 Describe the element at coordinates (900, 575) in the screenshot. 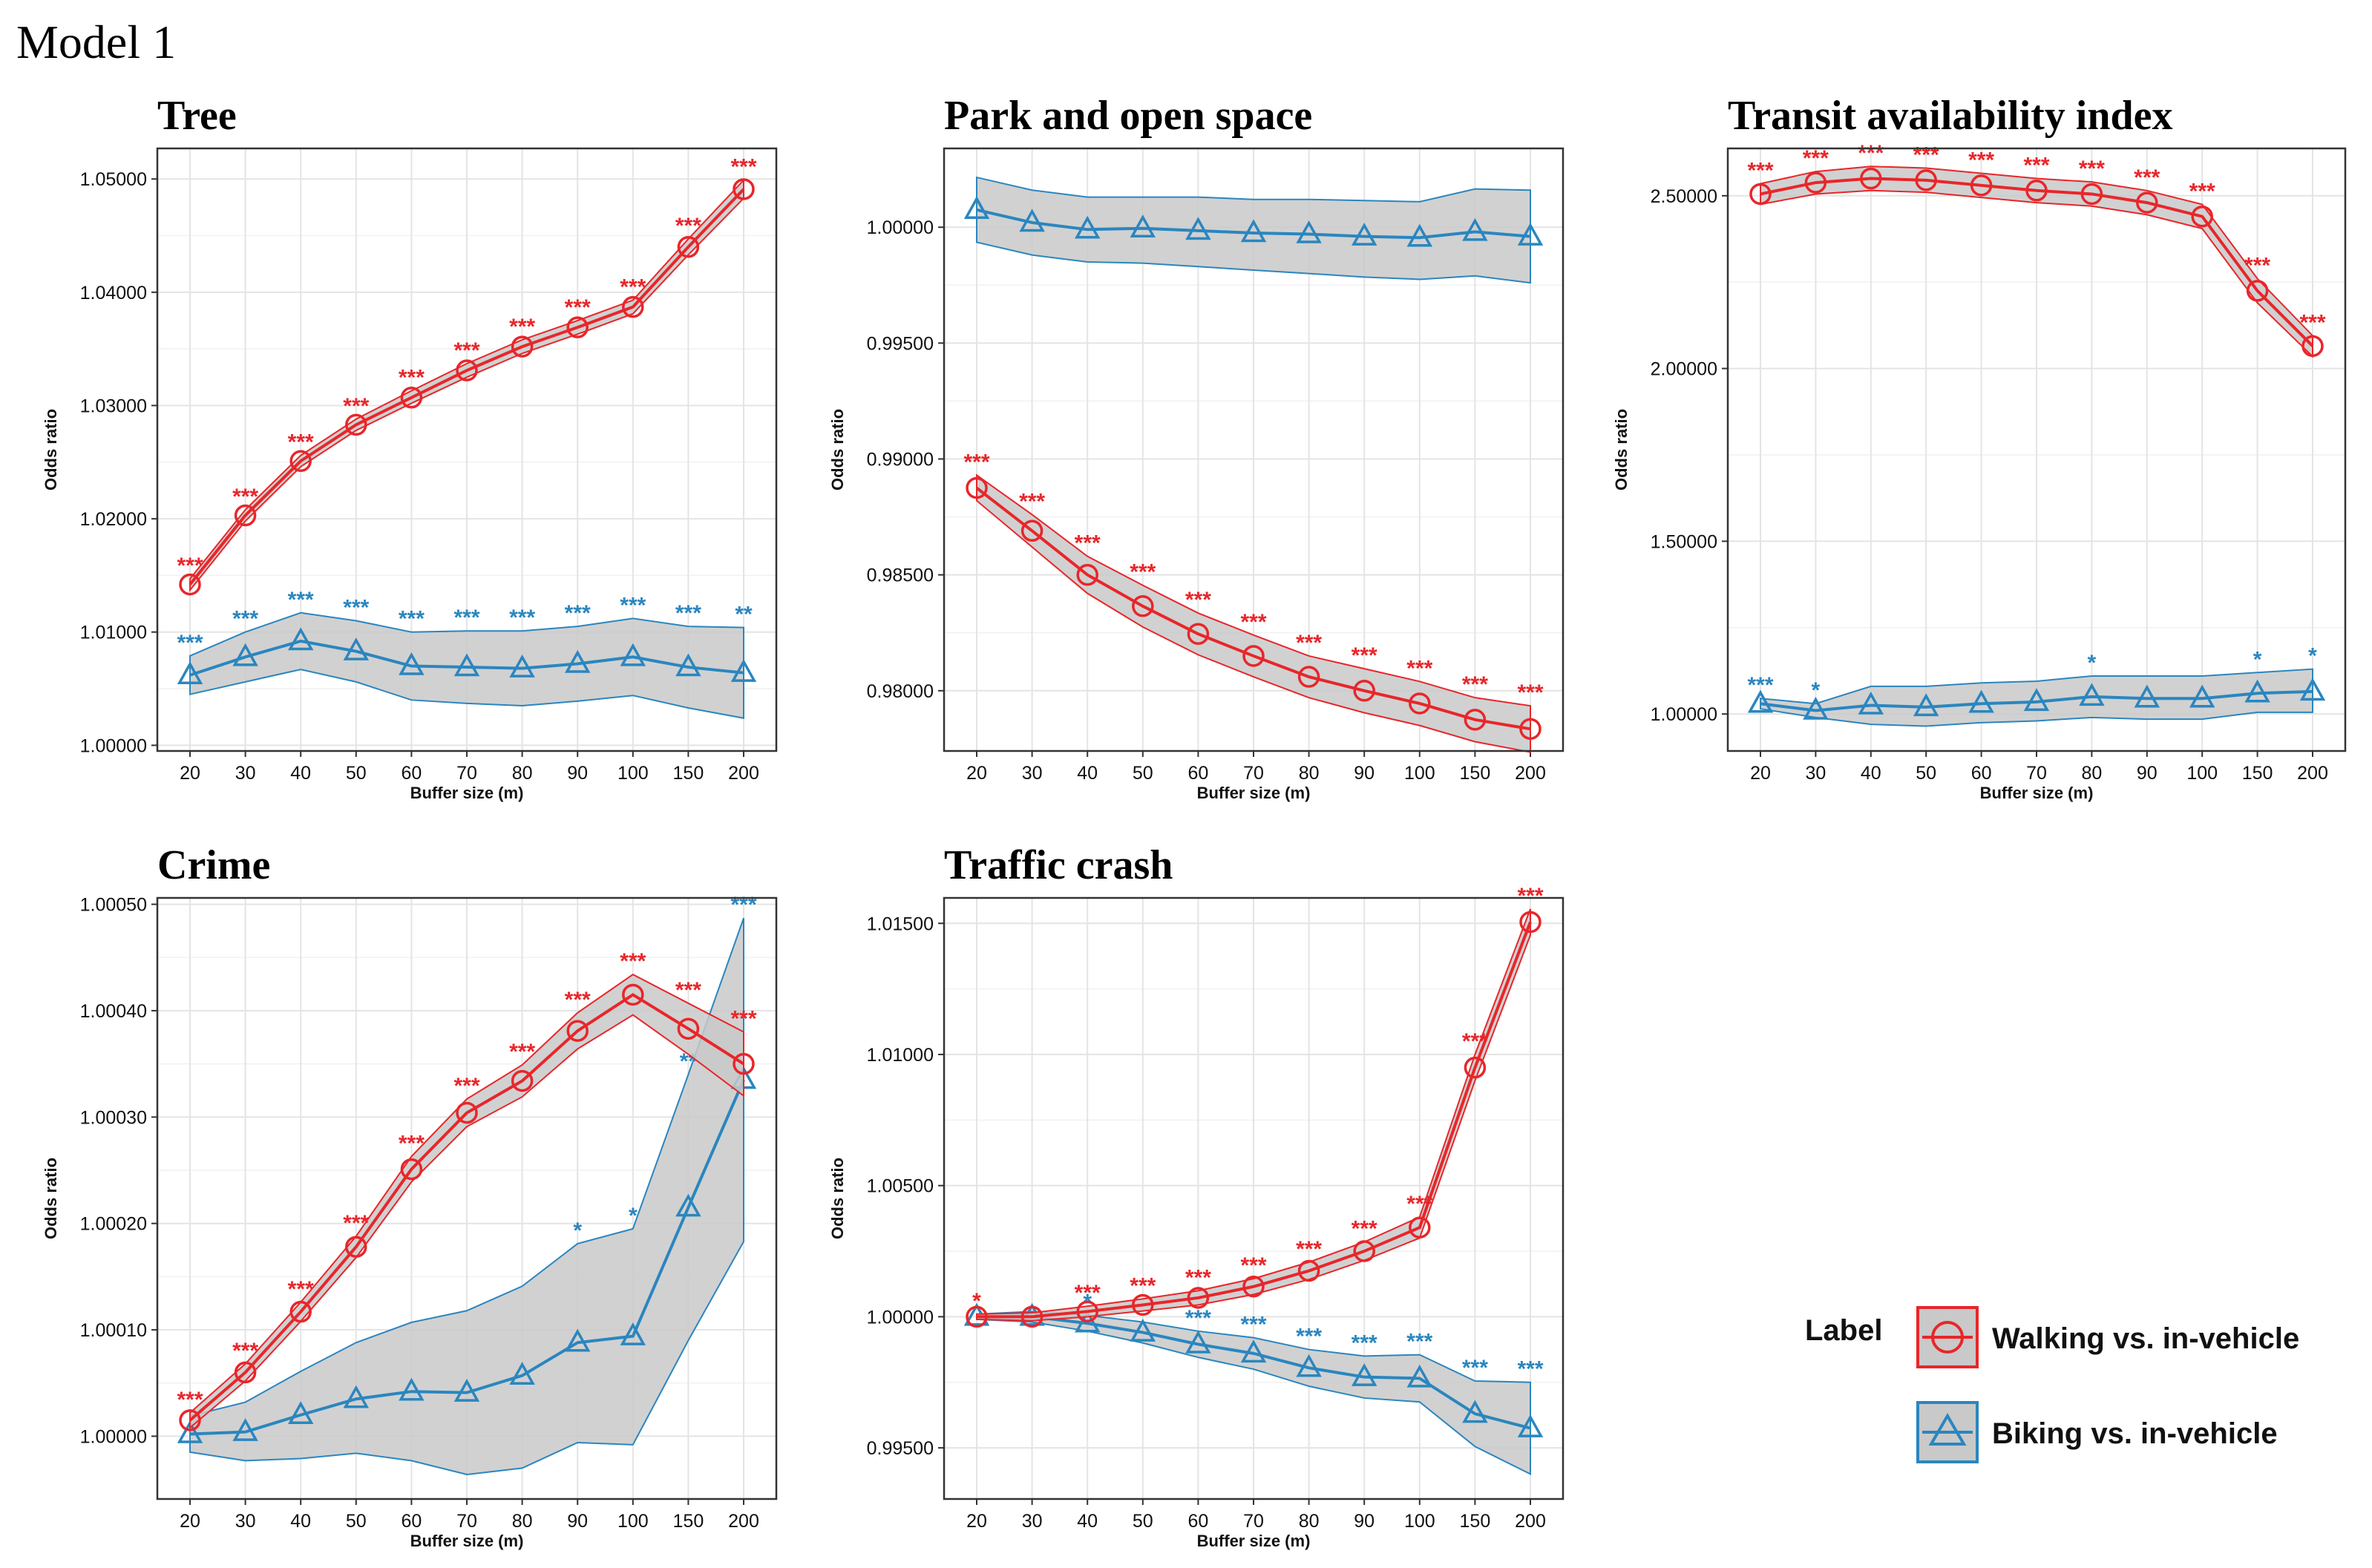

I see `y-tick-label: 0.98500` at that location.